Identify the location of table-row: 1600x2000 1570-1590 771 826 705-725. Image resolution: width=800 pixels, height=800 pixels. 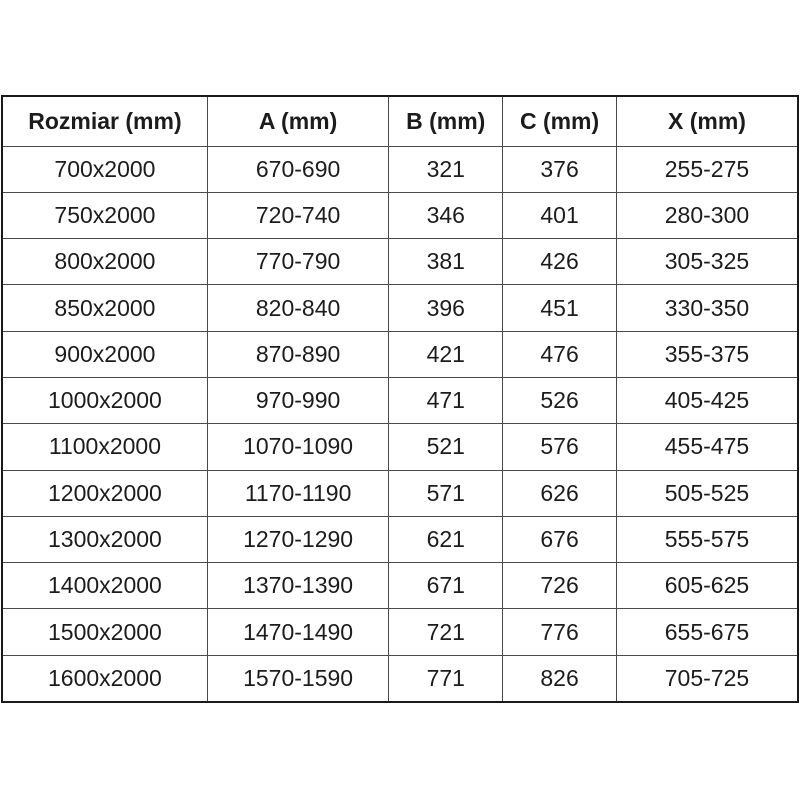
(400, 678).